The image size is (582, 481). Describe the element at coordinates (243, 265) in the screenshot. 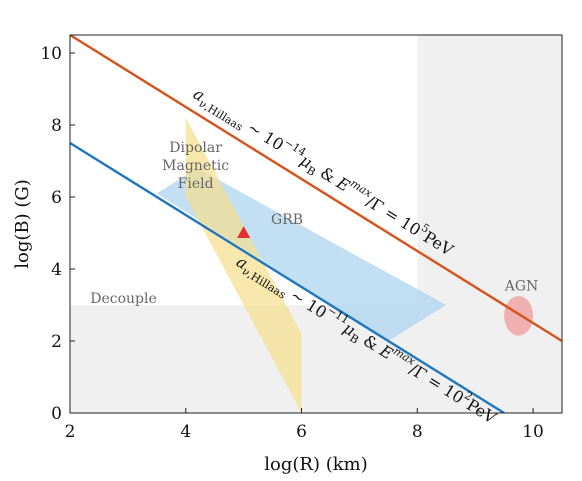

I see `dipolar-magnetic-field-region` at that location.